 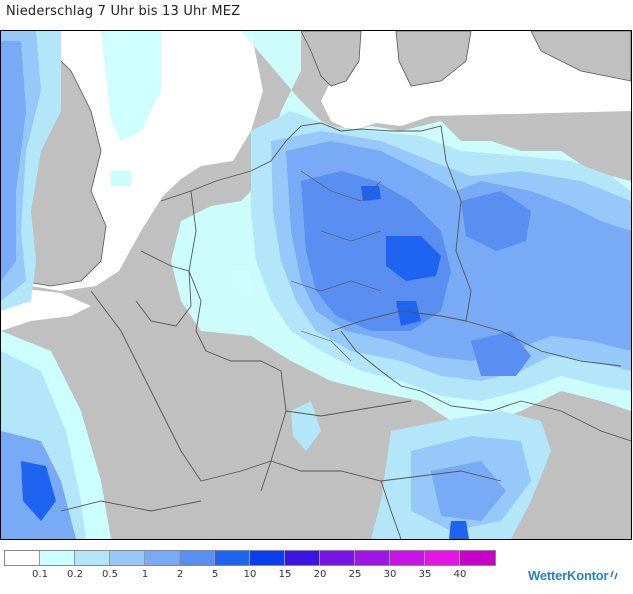 What do you see at coordinates (215, 574) in the screenshot?
I see `legend-tick-label: 5` at bounding box center [215, 574].